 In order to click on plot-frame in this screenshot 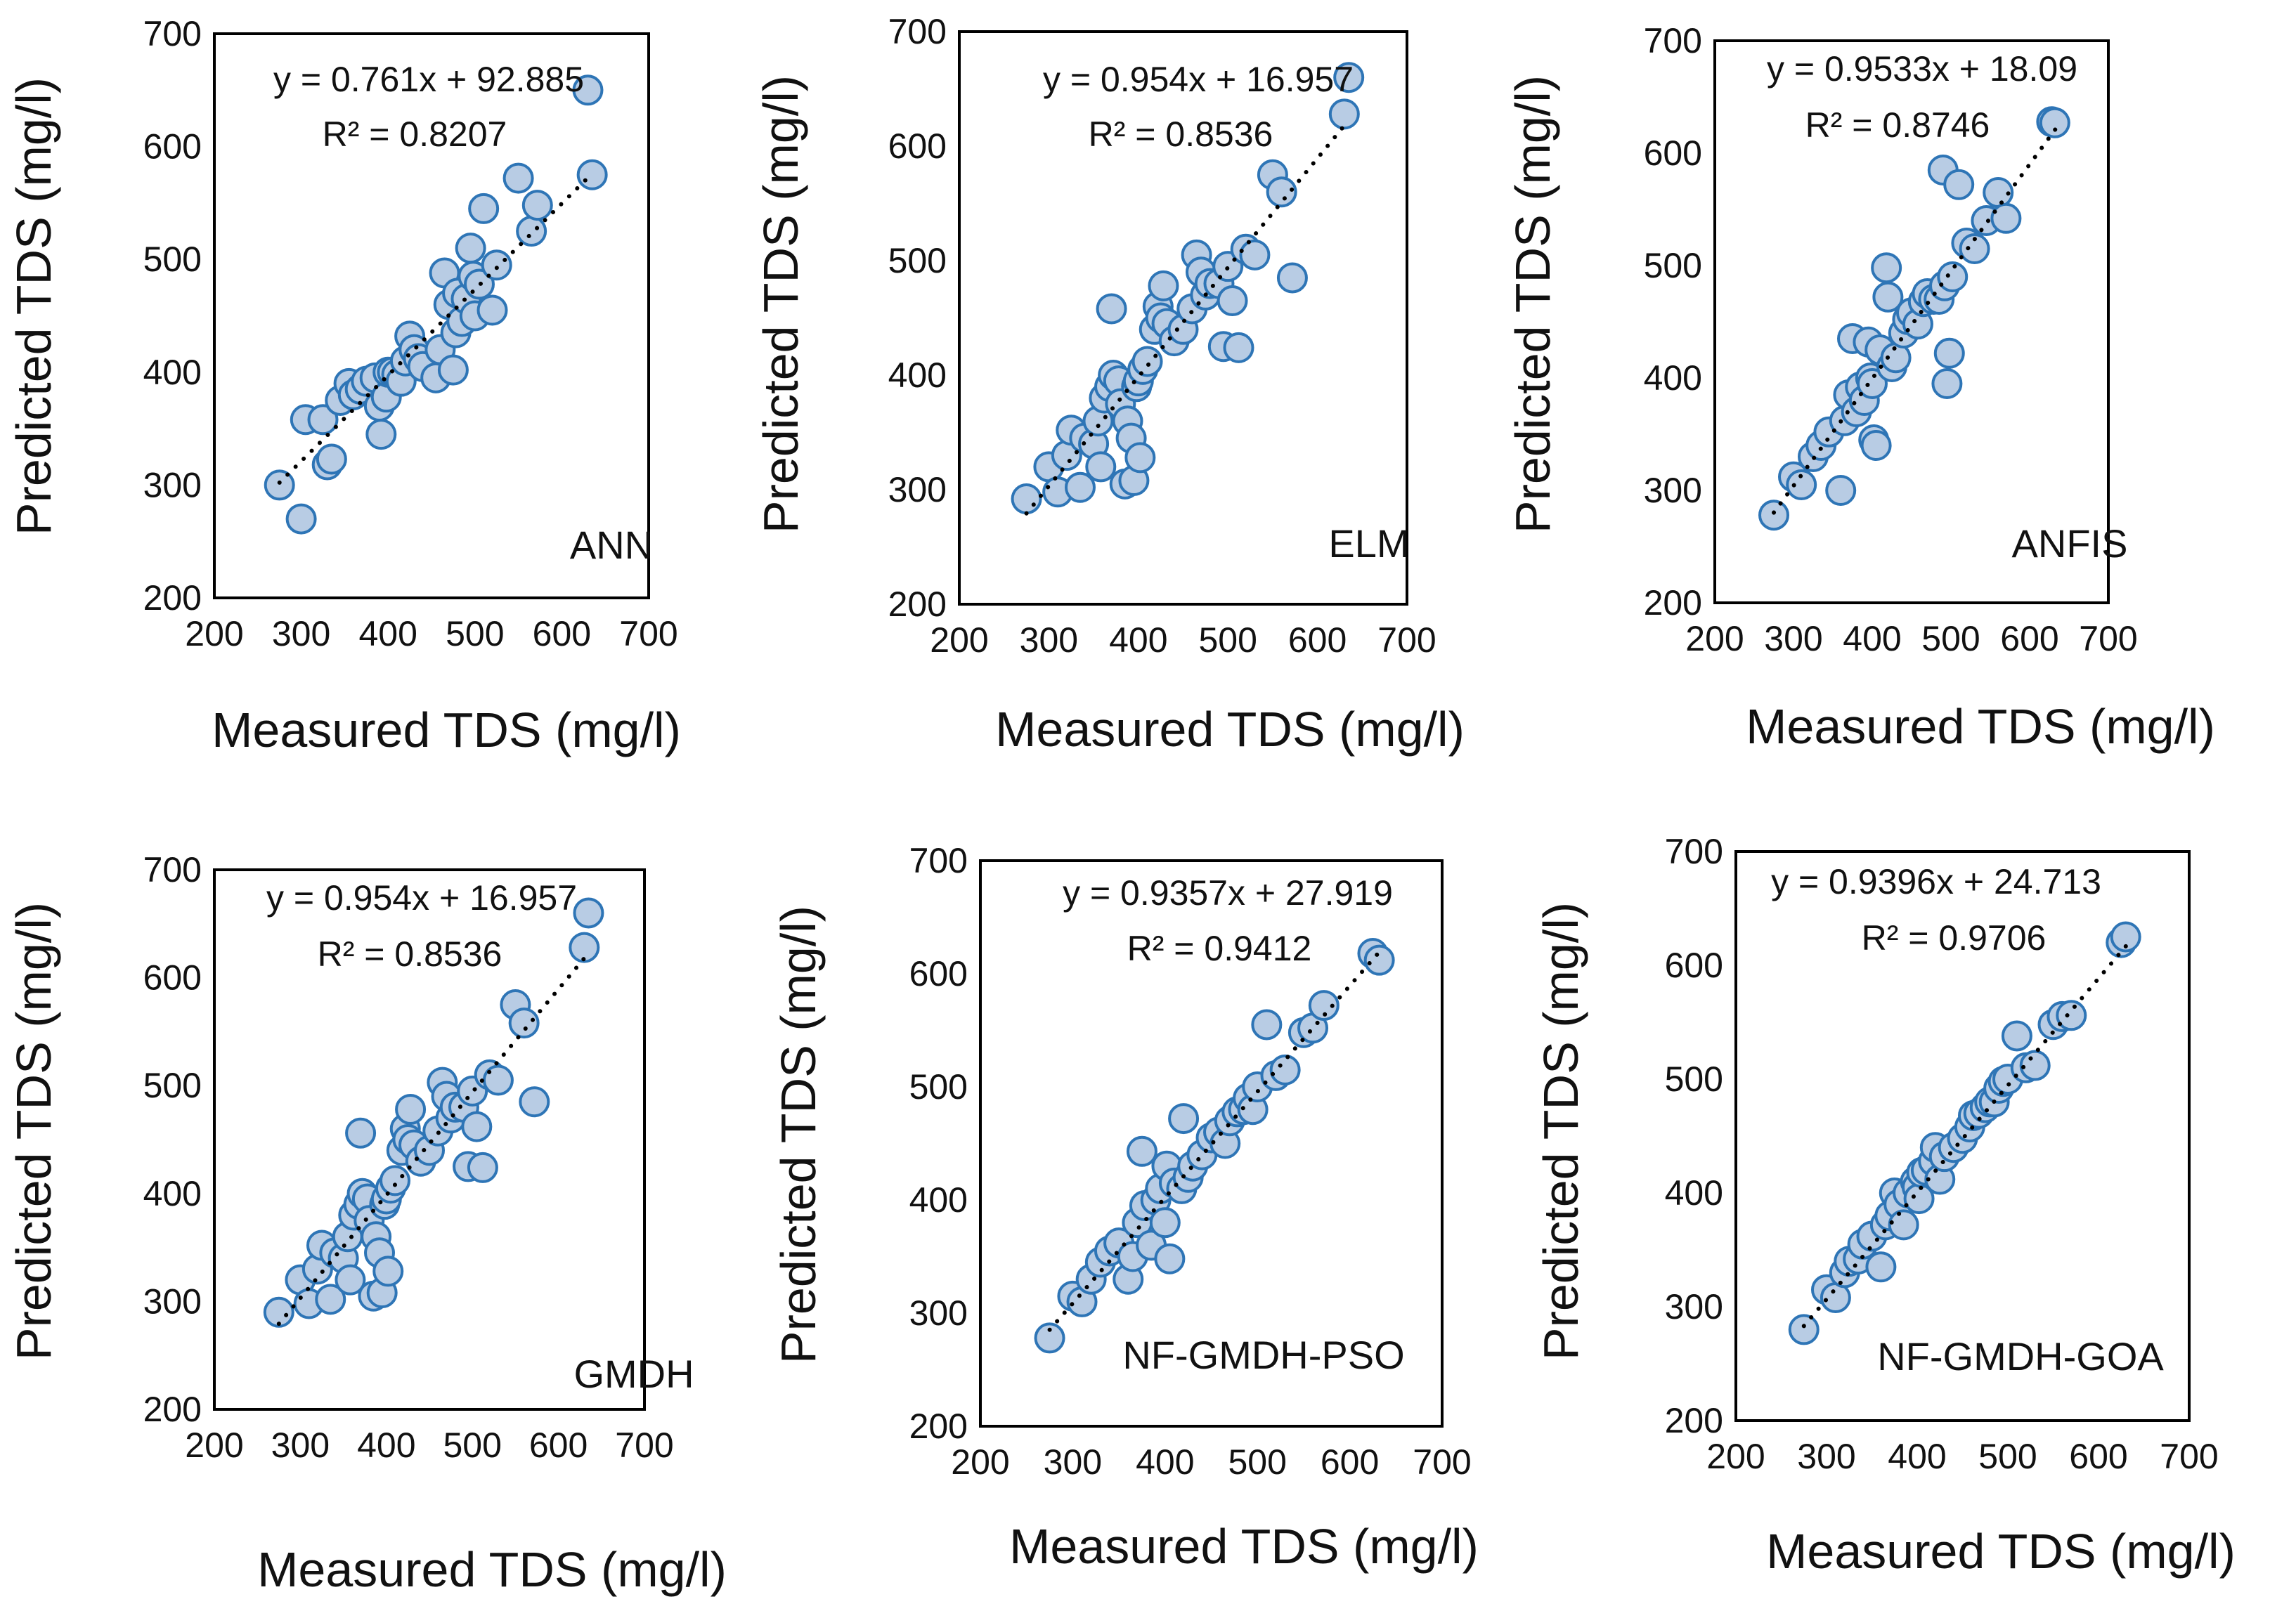, I will do `click(431, 316)`.